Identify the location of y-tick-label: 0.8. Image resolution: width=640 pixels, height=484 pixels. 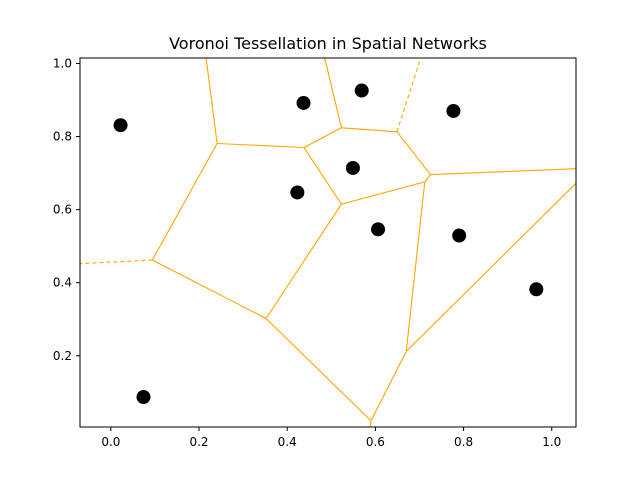
(62, 137).